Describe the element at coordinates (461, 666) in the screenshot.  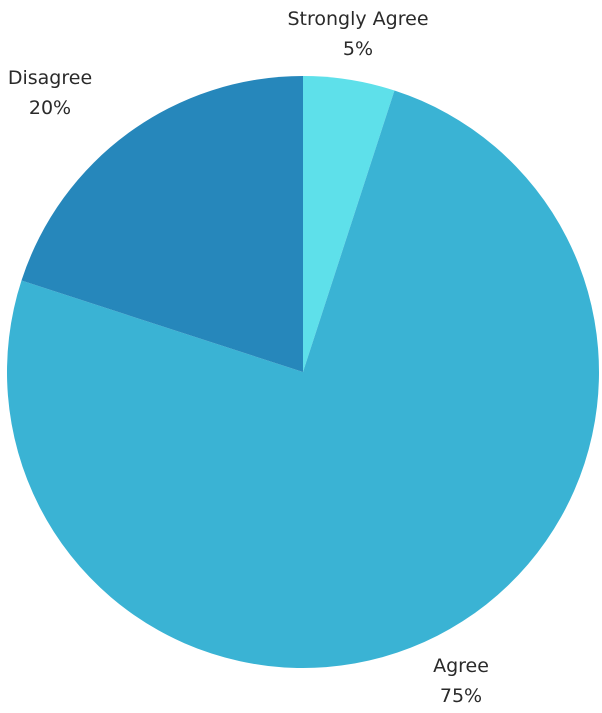
I see `slice-label-agree-name: Agree` at that location.